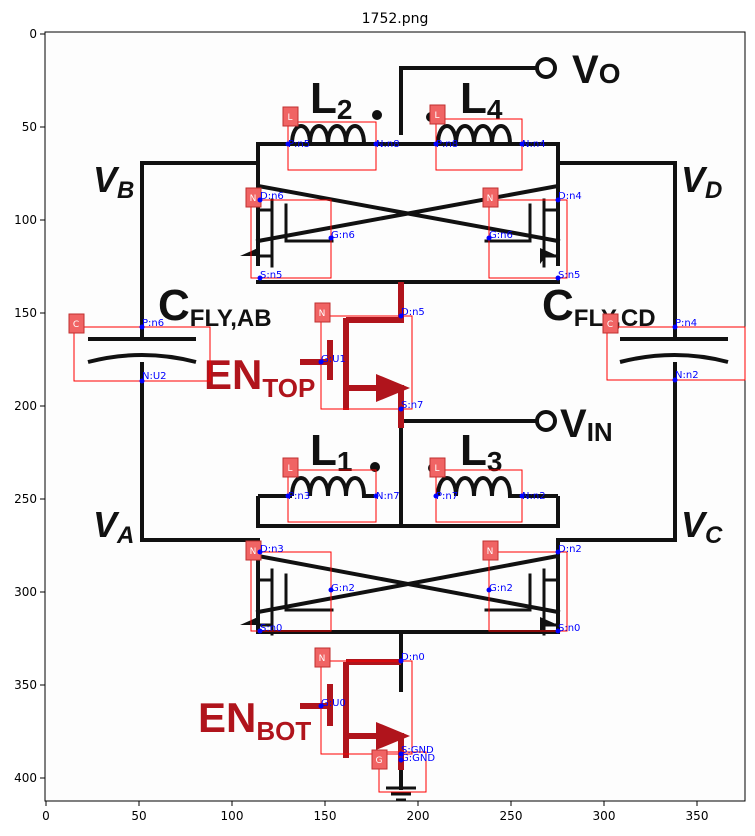 This screenshot has height=836, width=755. Describe the element at coordinates (393, 388) in the screenshot. I see `entop-arrow` at that location.